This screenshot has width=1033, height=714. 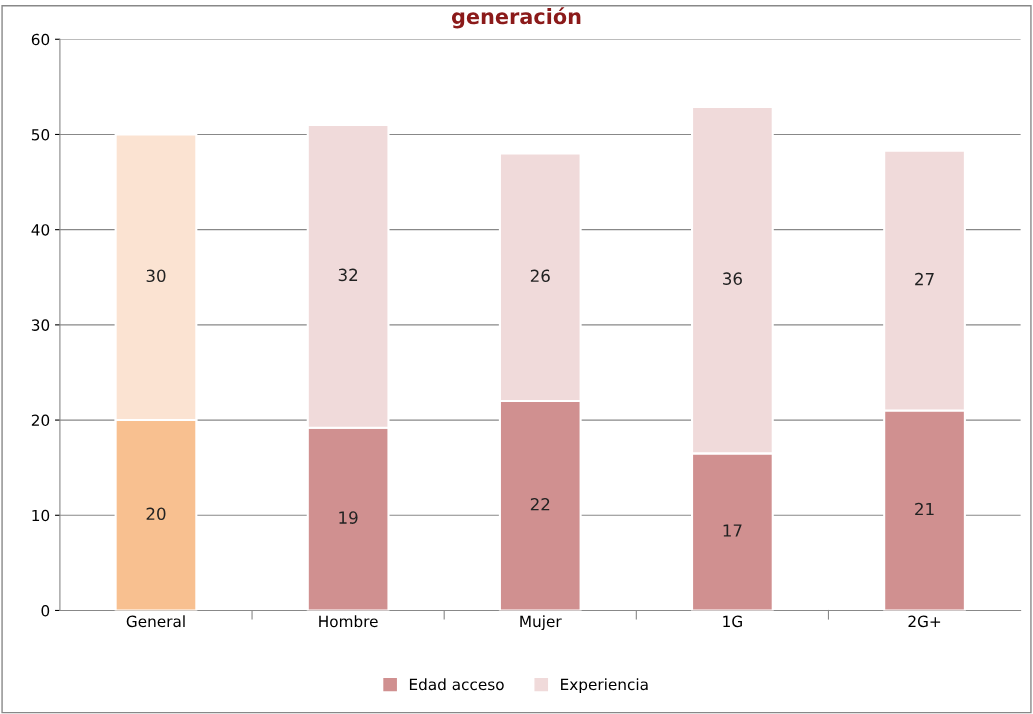 What do you see at coordinates (40, 230) in the screenshot?
I see `y-tick-label: 40` at bounding box center [40, 230].